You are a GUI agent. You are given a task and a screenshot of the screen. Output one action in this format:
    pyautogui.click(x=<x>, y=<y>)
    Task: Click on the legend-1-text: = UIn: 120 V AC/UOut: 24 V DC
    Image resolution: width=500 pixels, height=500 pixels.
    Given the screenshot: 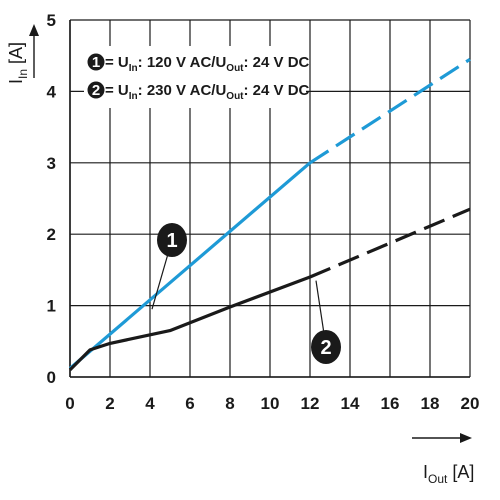 What is the action you would take?
    pyautogui.click(x=207, y=64)
    